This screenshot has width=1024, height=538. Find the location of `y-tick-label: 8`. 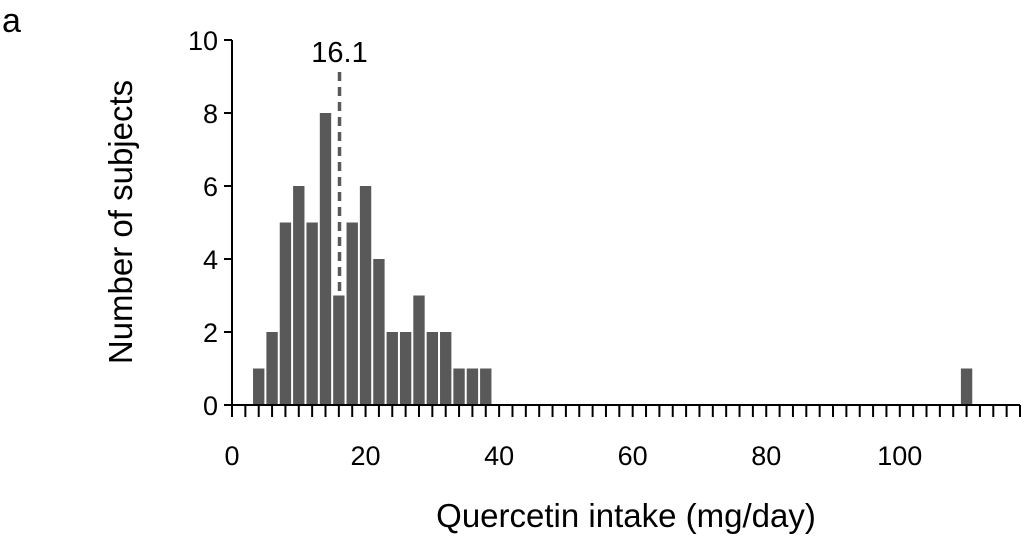

y-tick-label: 8 is located at coordinates (210, 114).